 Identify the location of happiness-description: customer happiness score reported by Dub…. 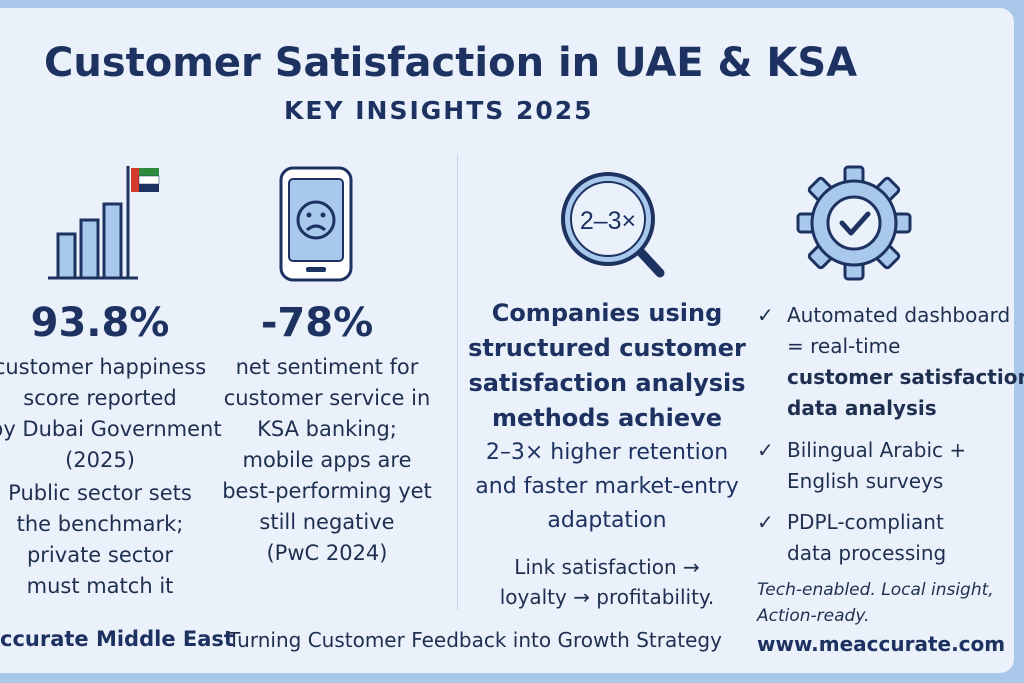
(111, 413).